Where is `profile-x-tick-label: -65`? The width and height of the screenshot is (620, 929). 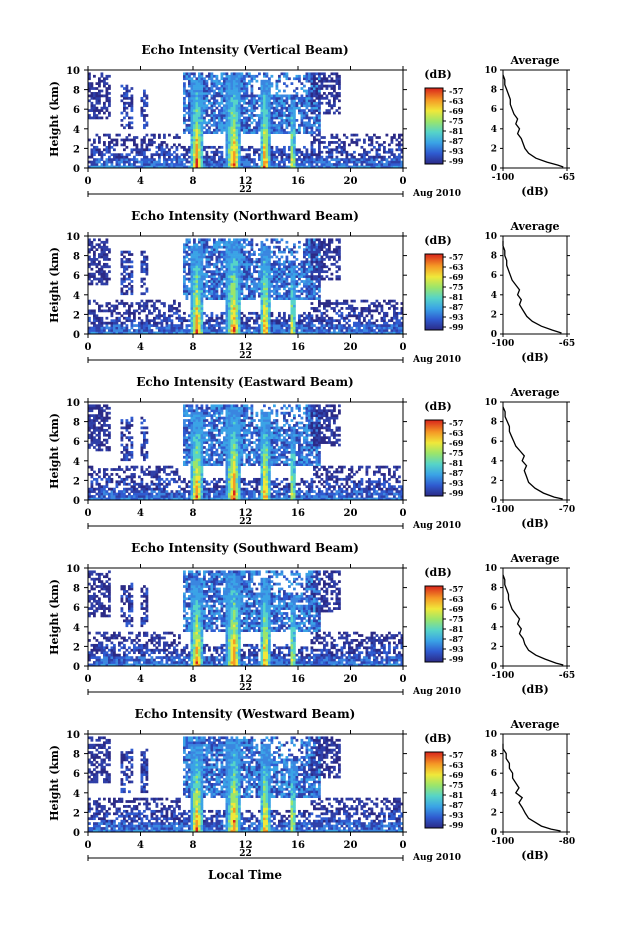 profile-x-tick-label: -65 is located at coordinates (567, 178).